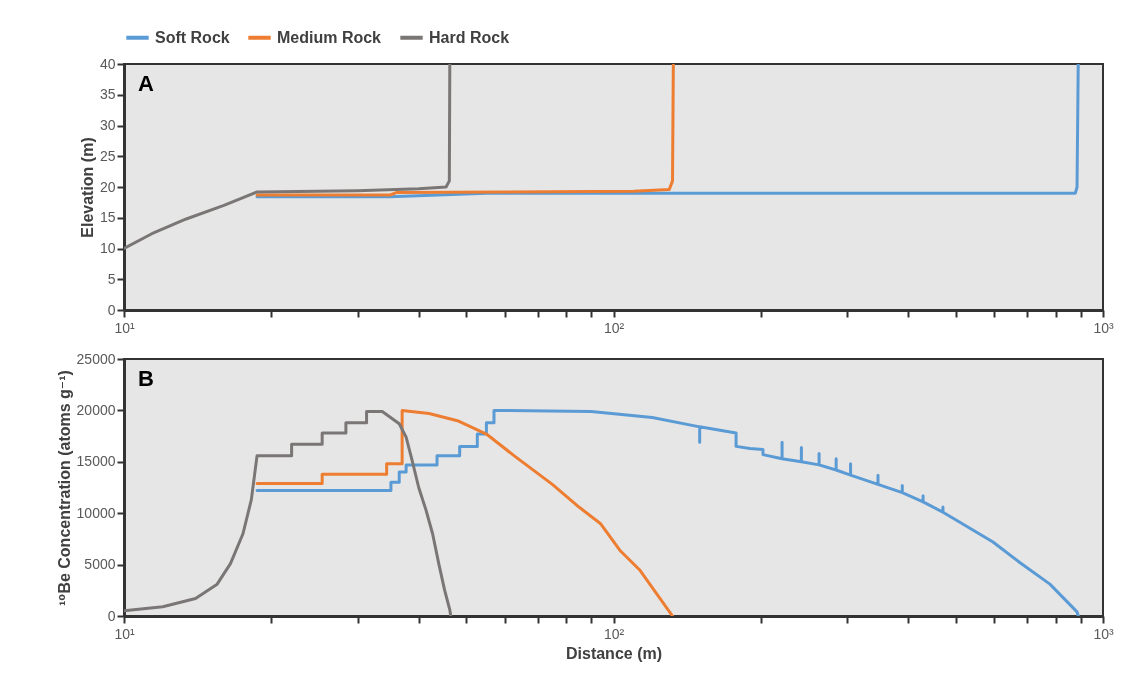 The height and width of the screenshot is (687, 1122). Describe the element at coordinates (469, 37) in the screenshot. I see `legend-label: Hard Rock` at that location.